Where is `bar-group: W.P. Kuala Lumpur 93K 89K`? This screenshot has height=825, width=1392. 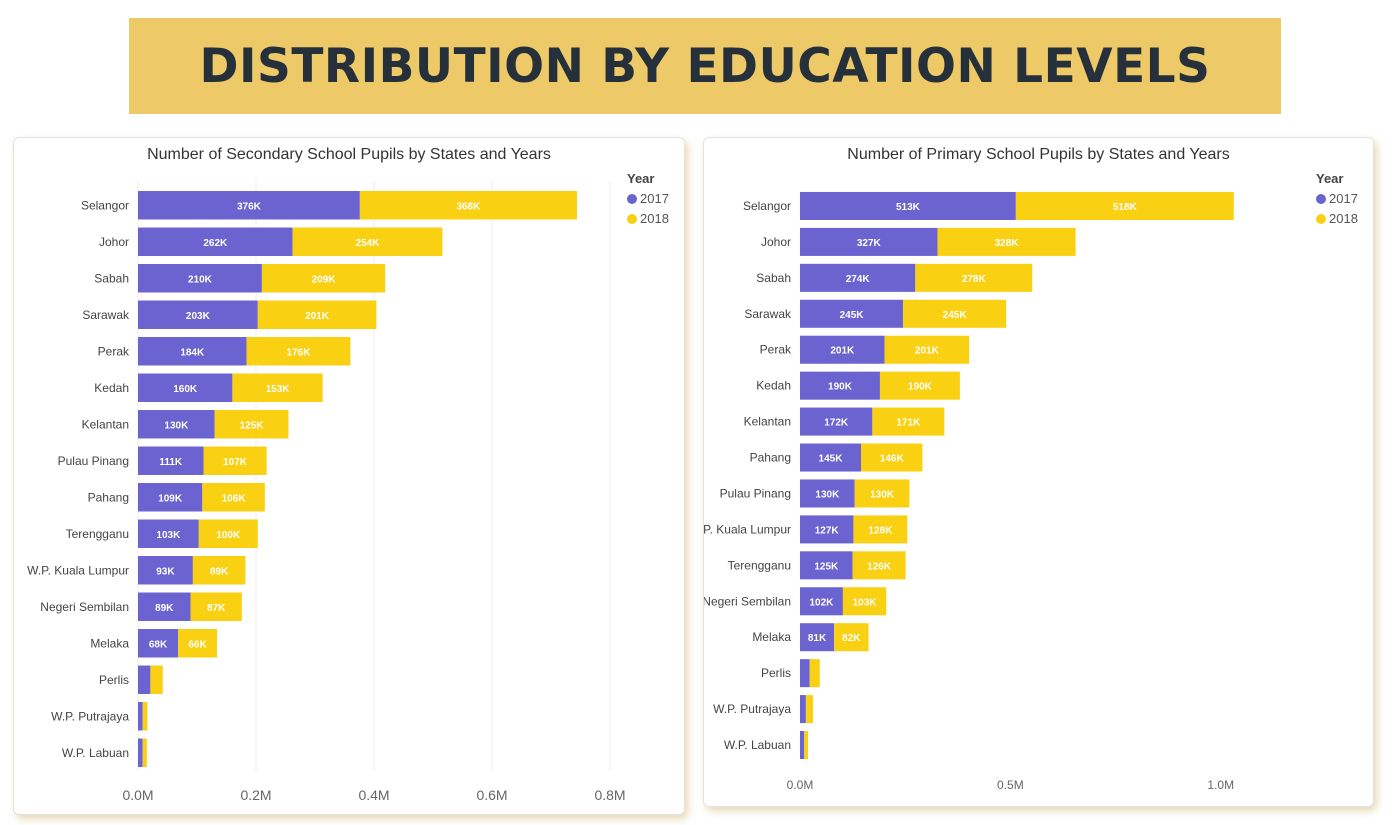
bar-group: W.P. Kuala Lumpur 93K 89K is located at coordinates (136, 570).